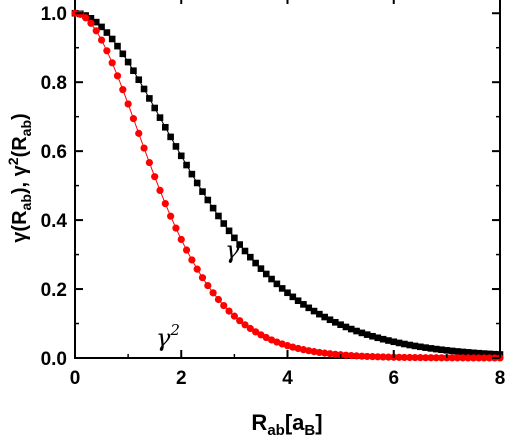 The width and height of the screenshot is (505, 440). I want to click on y-tick-label: 1.0, so click(54, 14).